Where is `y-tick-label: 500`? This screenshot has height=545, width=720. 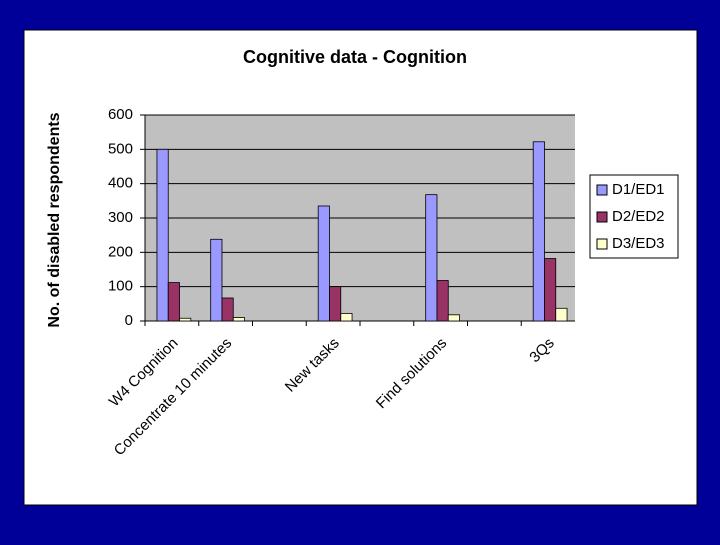
y-tick-label: 500 is located at coordinates (120, 148).